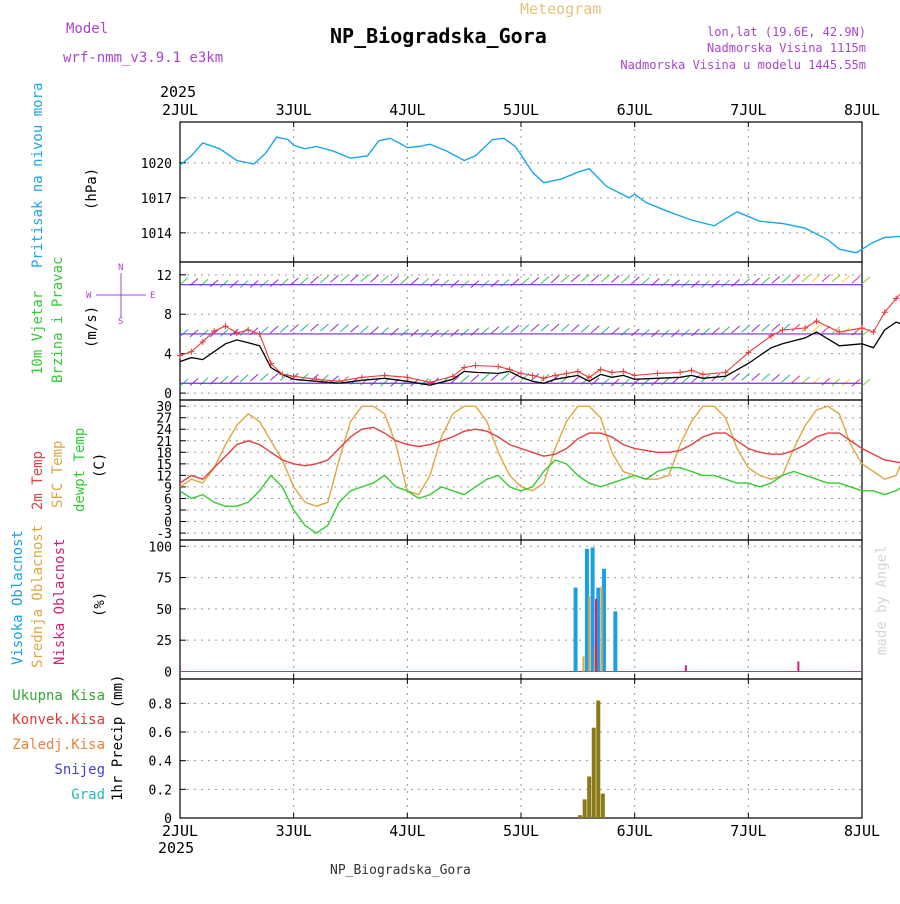  Describe the element at coordinates (506, 752) in the screenshot. I see `panel-precip: 0 0.2 0.4 0.6 0.8` at that location.